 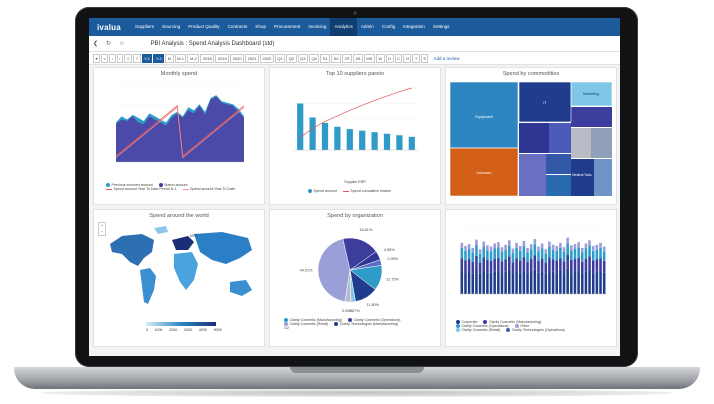 What do you see at coordinates (302, 58) in the screenshot?
I see `period-button-q3: Q3` at bounding box center [302, 58].